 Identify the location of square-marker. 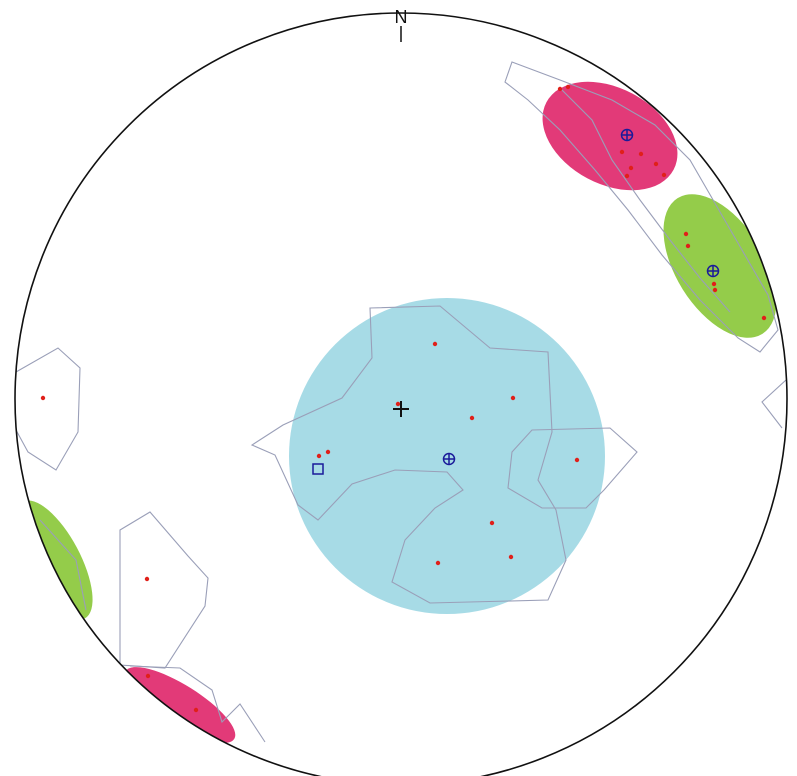
(318, 469).